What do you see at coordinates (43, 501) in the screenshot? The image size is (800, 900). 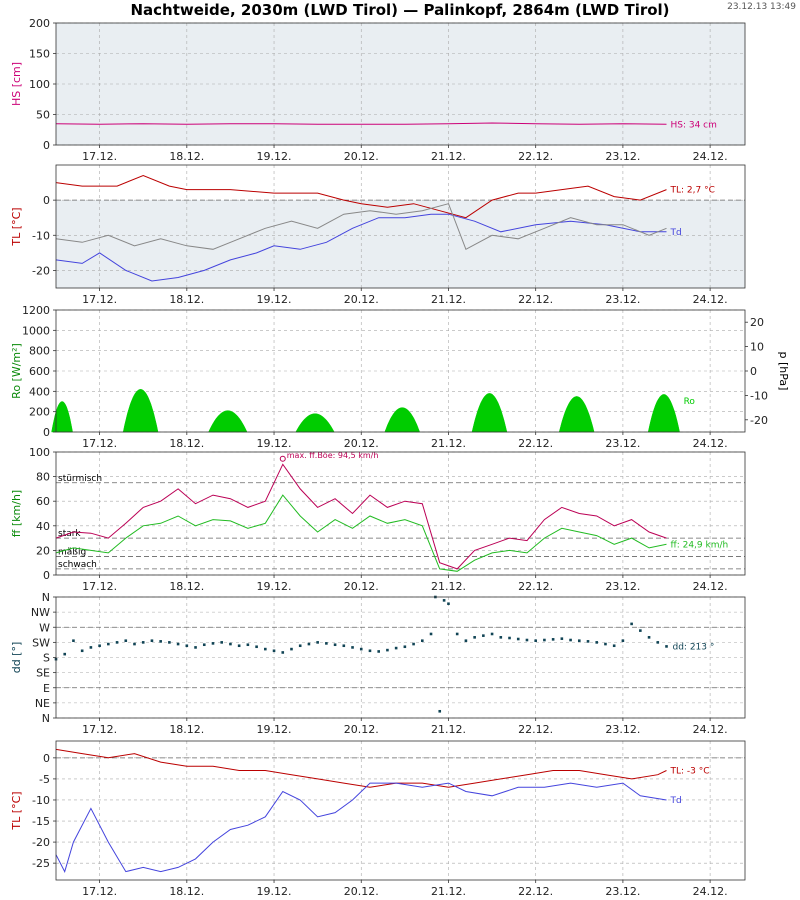 I see `y-tick-label: 60` at bounding box center [43, 501].